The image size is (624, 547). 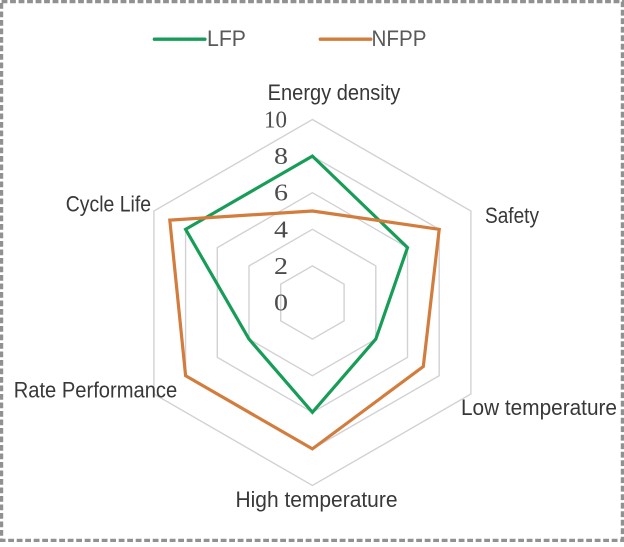 What do you see at coordinates (96, 390) in the screenshot?
I see `svg-text: Rate Performance` at bounding box center [96, 390].